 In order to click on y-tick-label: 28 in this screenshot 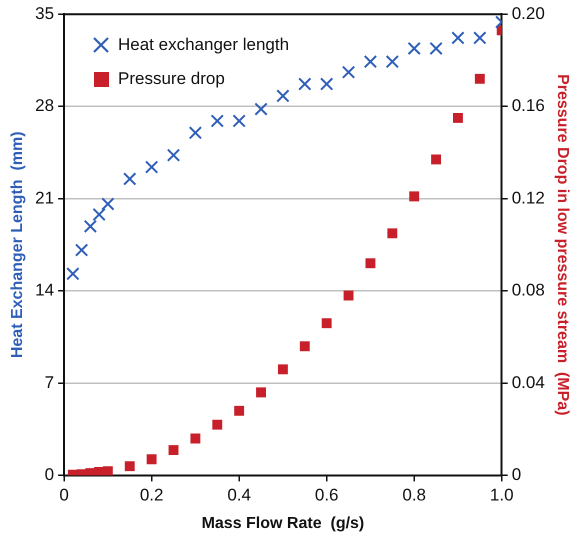, I will do `click(44, 106)`.